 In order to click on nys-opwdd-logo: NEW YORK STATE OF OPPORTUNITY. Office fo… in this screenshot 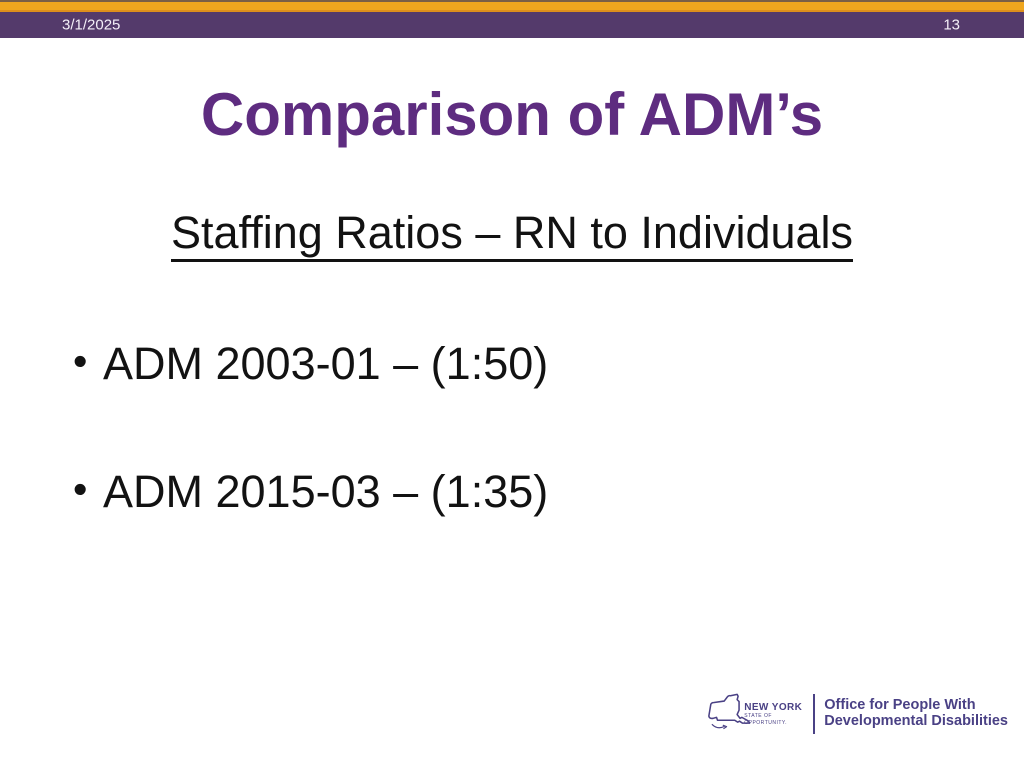, I will do `click(857, 714)`.